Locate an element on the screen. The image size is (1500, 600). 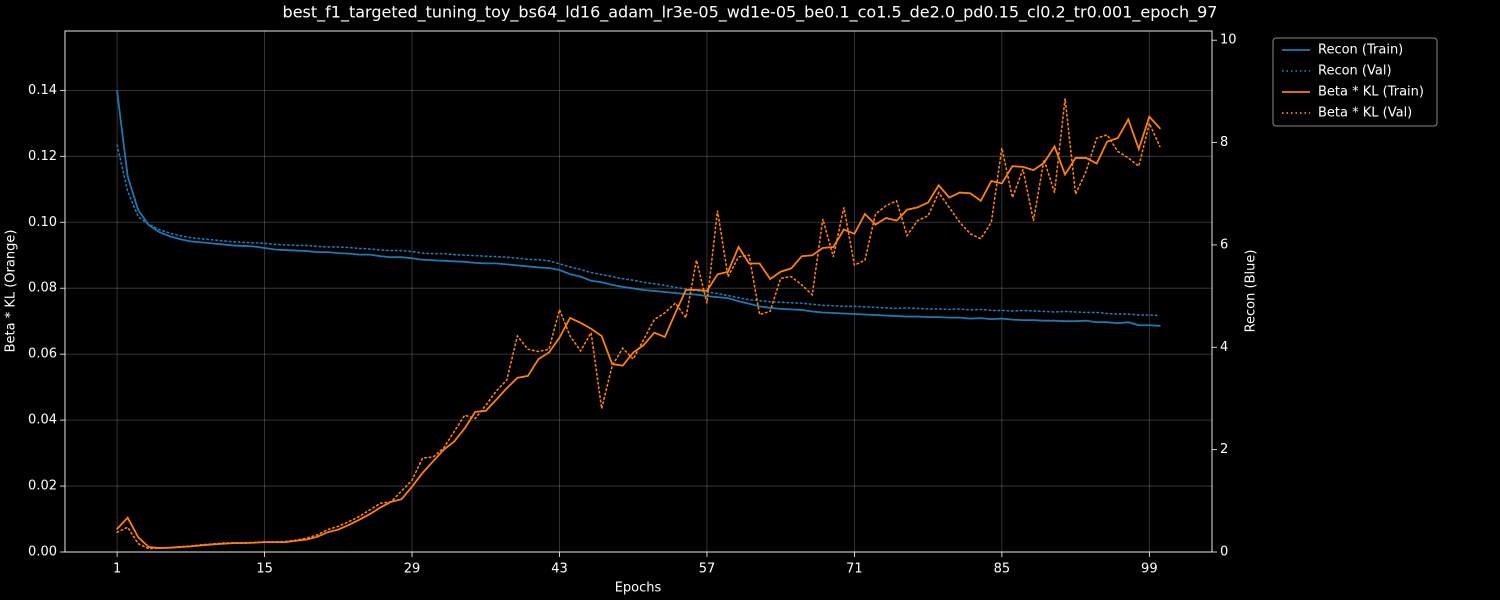
x-axis-label: Epochs is located at coordinates (638, 588).